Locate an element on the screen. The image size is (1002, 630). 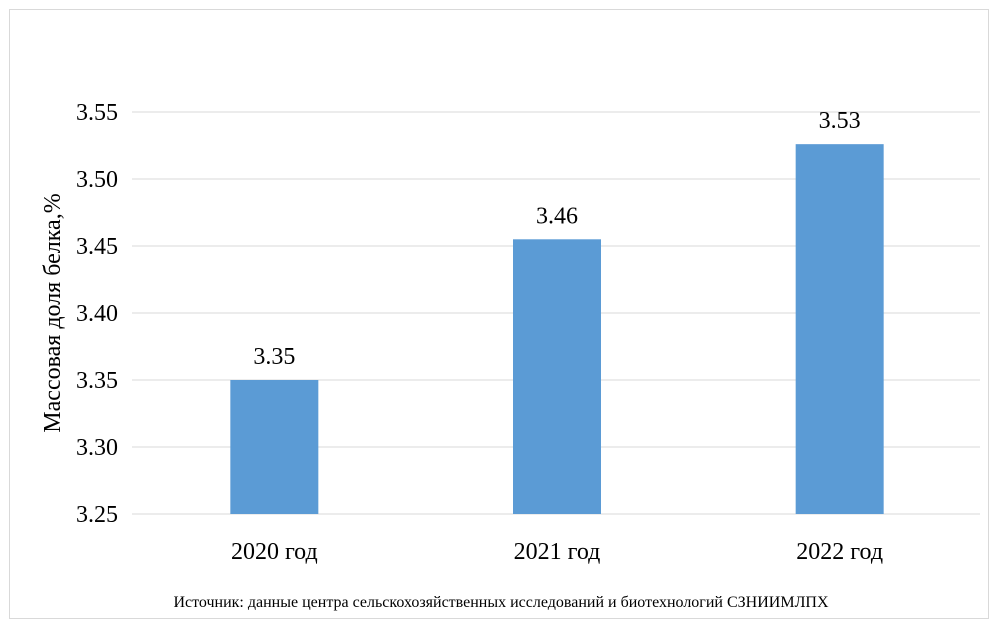
y-tick-label: 3.25 is located at coordinates (97, 515).